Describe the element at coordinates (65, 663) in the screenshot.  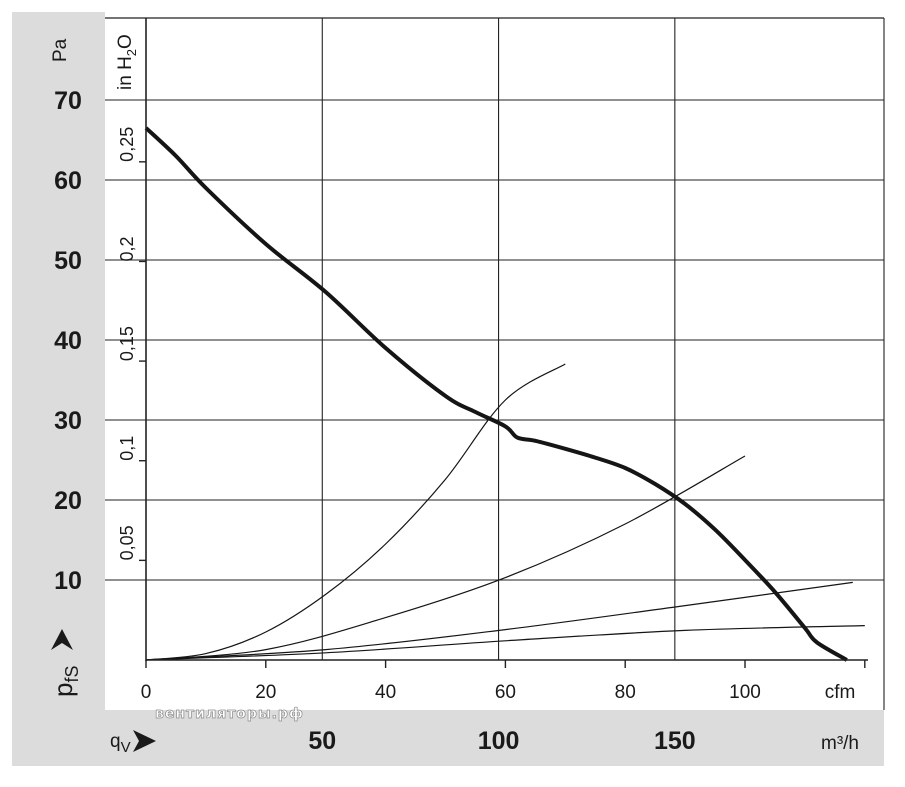
I see `pressure-axis-symbol: pfS` at that location.